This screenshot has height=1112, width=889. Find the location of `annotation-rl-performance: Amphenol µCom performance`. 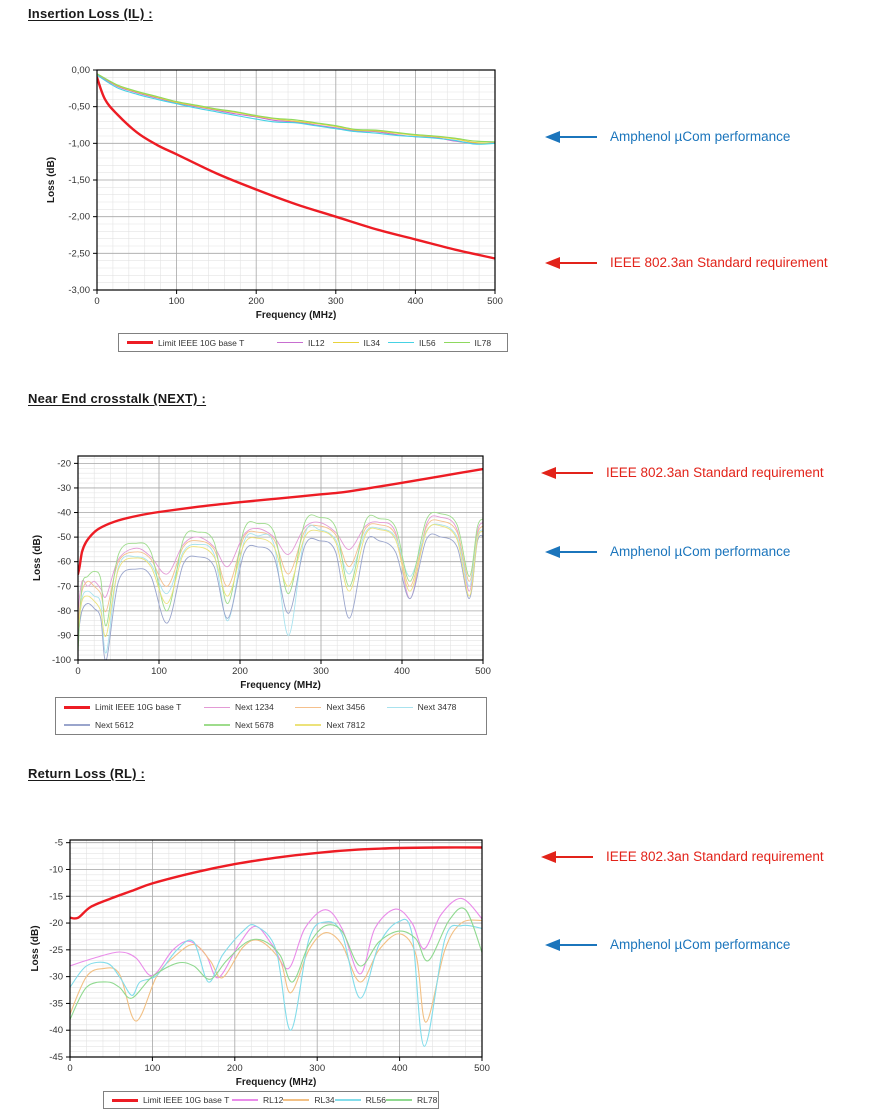

annotation-rl-performance: Amphenol µCom performance is located at coordinates (667, 944).